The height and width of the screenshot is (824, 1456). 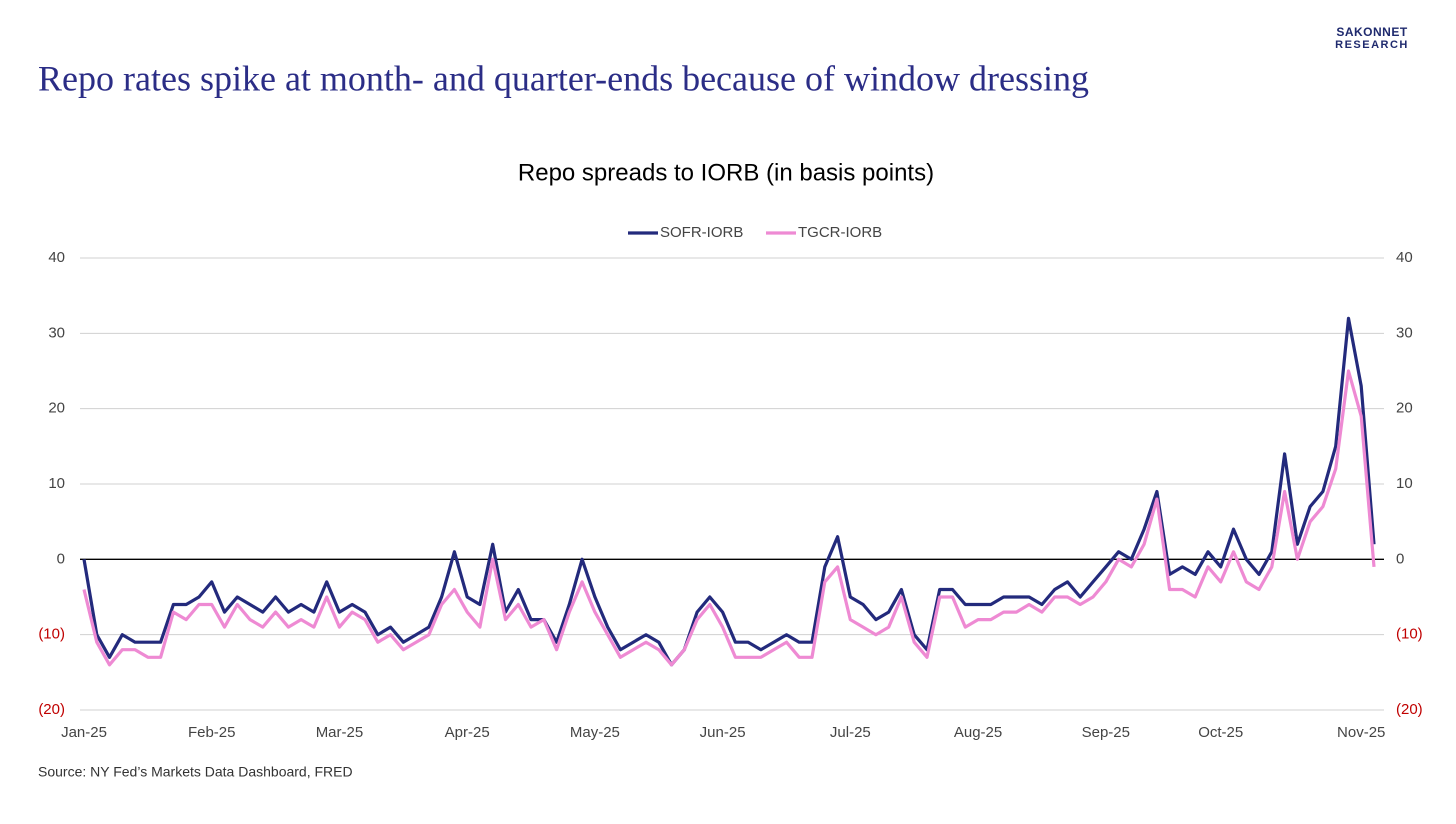 What do you see at coordinates (56, 257) in the screenshot?
I see `y-tick-label: 40` at bounding box center [56, 257].